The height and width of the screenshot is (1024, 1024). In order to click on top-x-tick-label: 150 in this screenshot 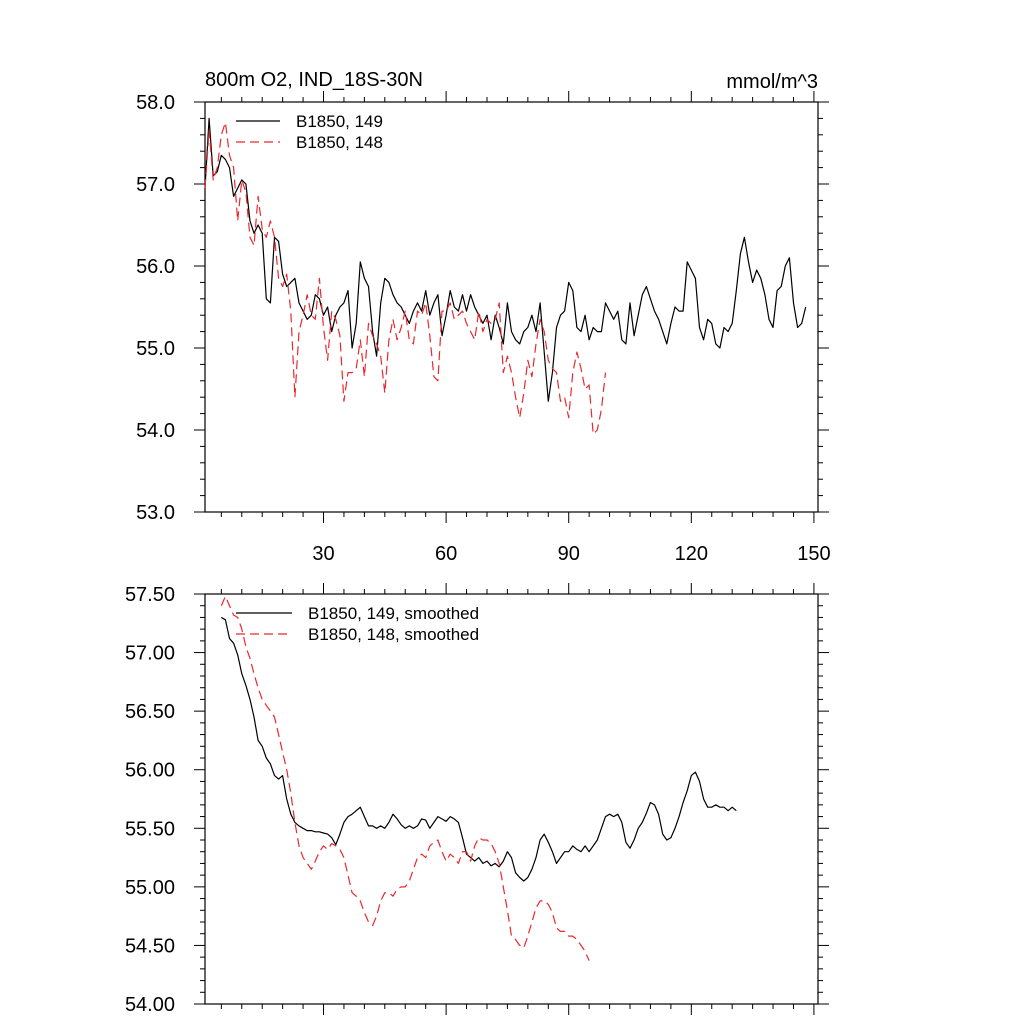, I will do `click(813, 554)`.